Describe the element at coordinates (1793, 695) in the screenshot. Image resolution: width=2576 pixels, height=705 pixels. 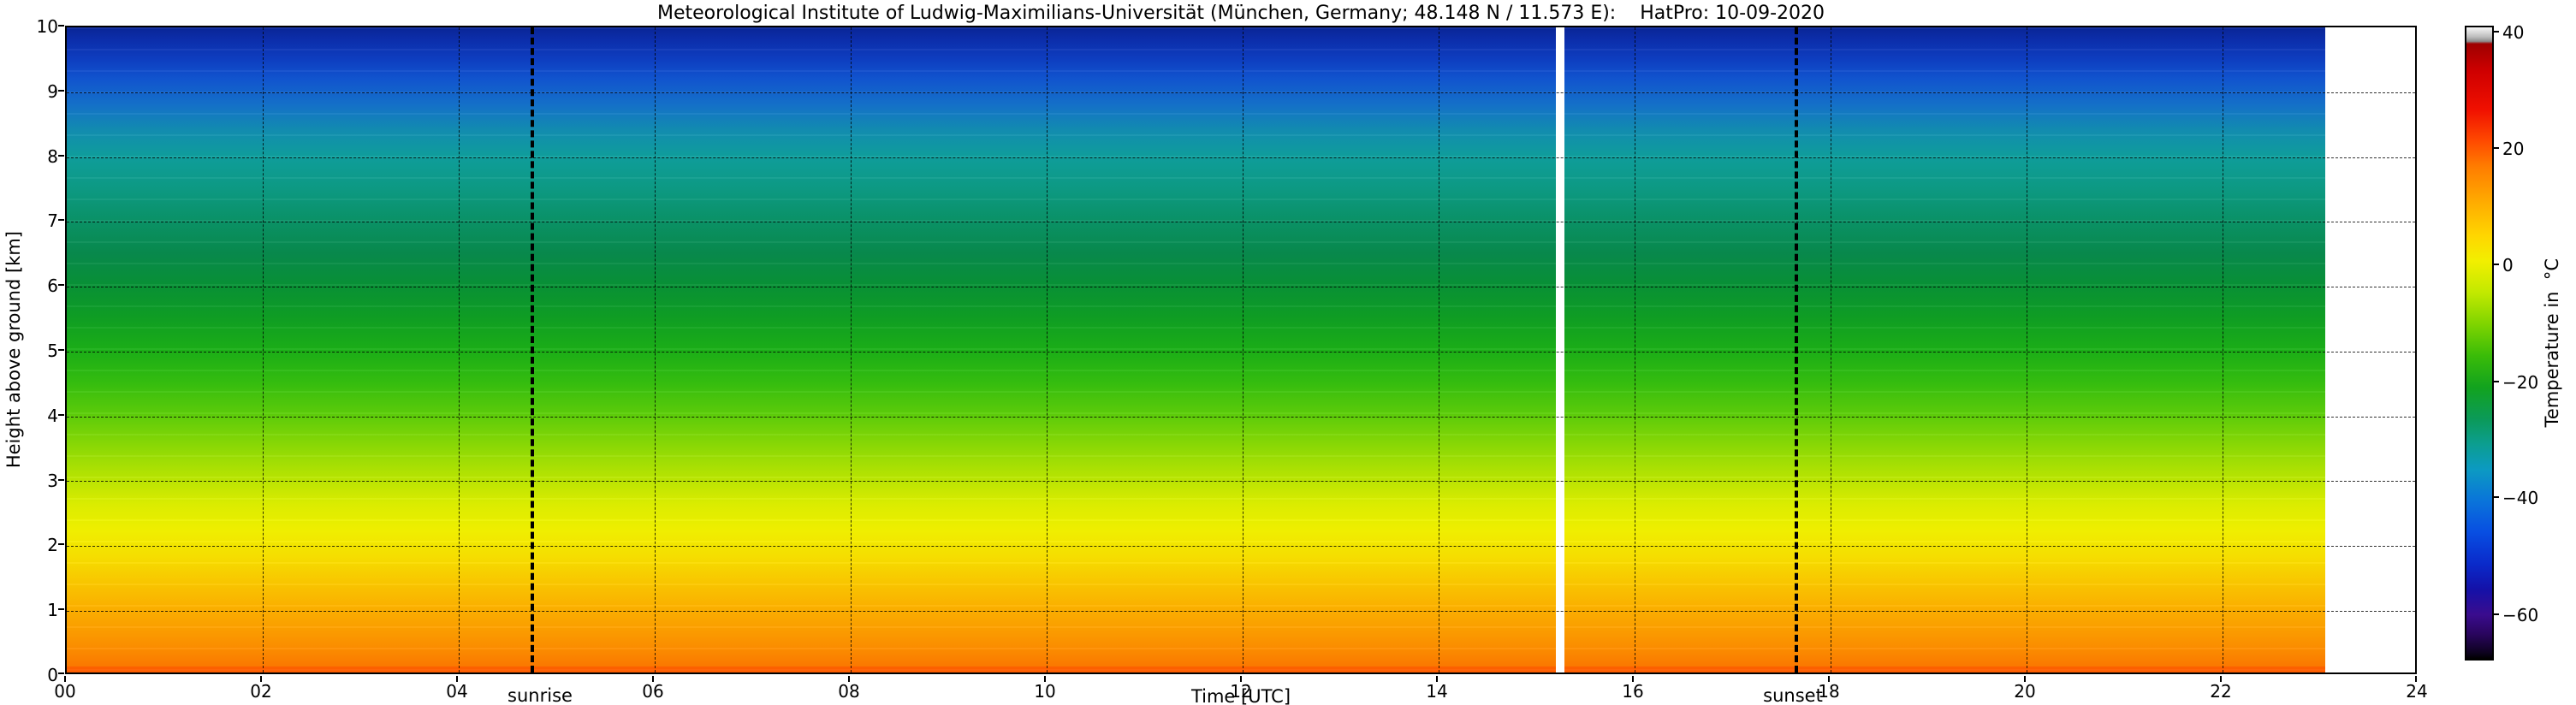
I see `sunset-label: sunset` at that location.